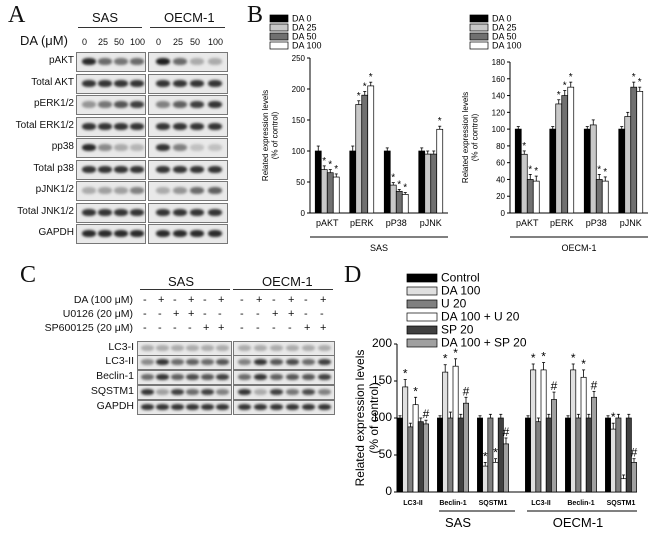  Describe the element at coordinates (299, 58) in the screenshot. I see `y-tick-label: 250` at that location.